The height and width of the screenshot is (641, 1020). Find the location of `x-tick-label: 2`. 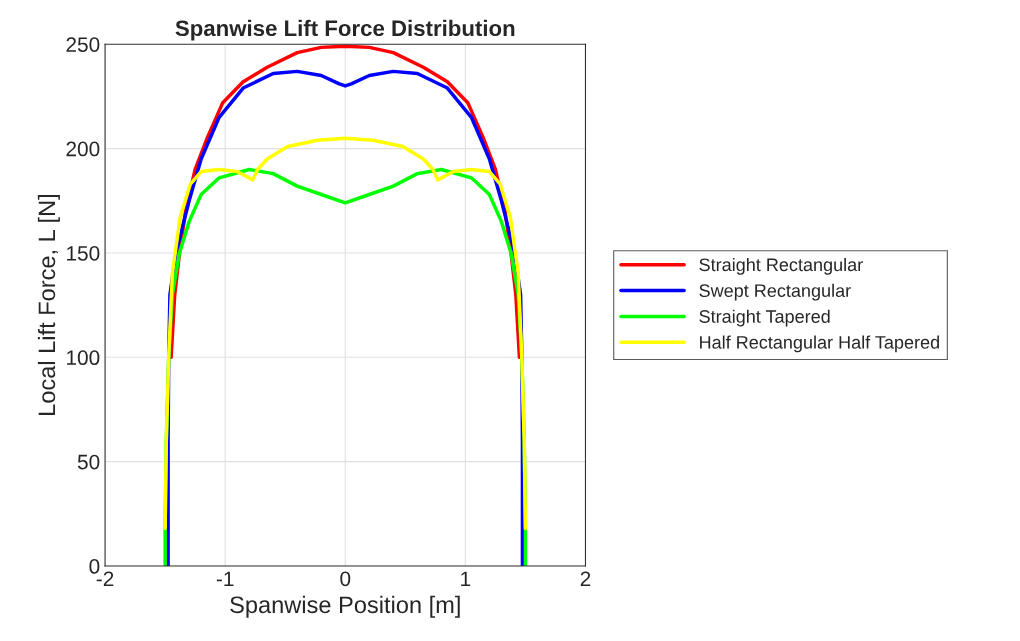

x-tick-label: 2 is located at coordinates (585, 578).